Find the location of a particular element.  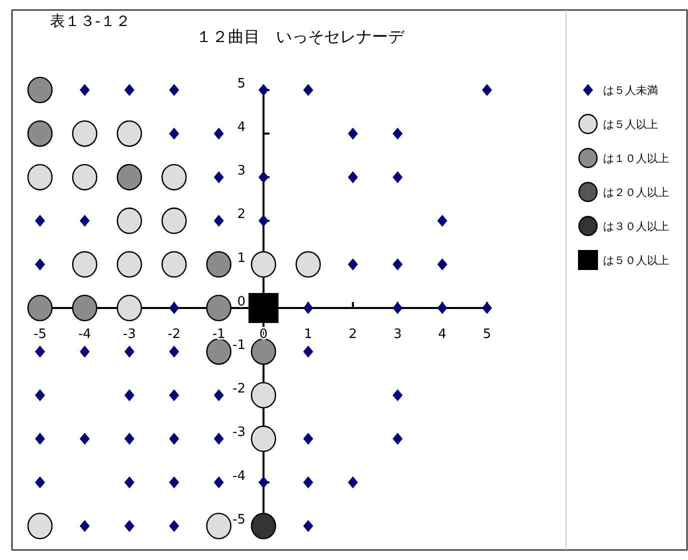

x-tick-label: 5 is located at coordinates (487, 334).